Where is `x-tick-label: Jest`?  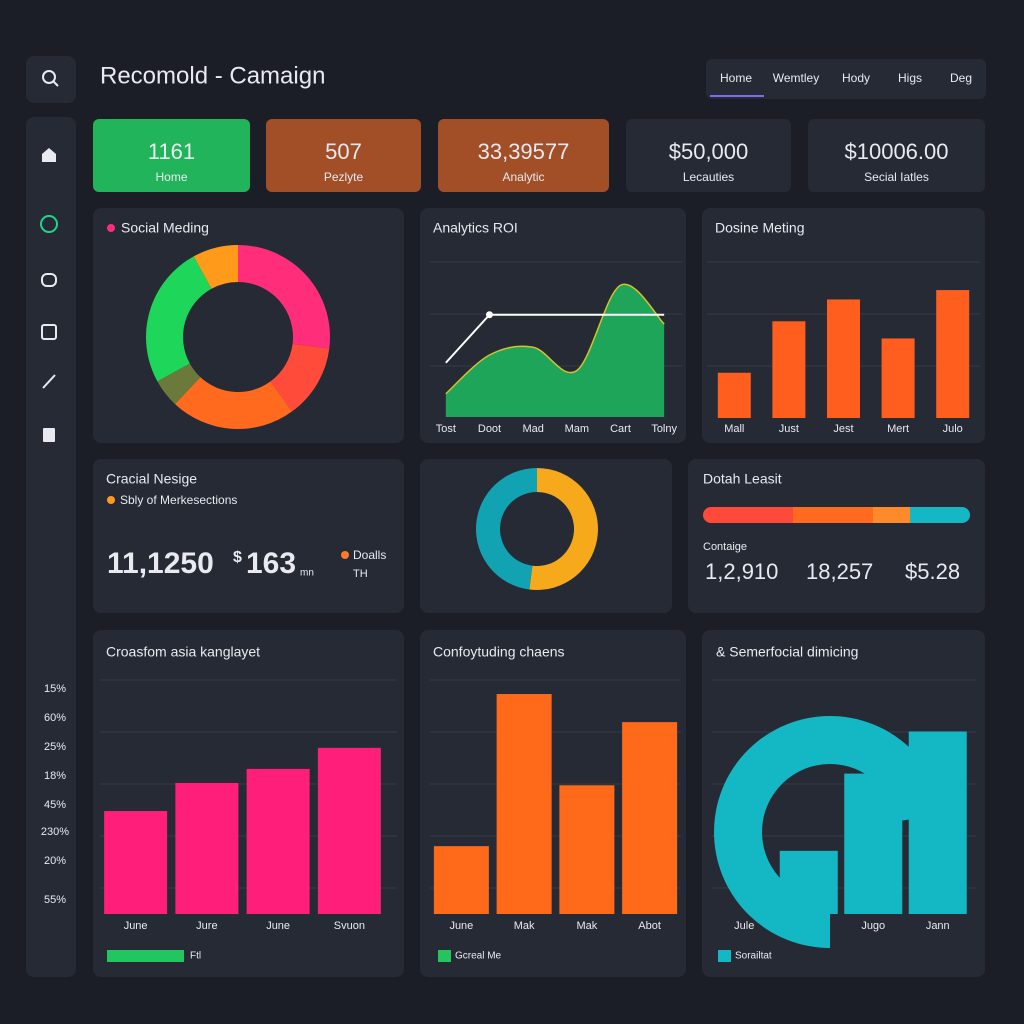 x-tick-label: Jest is located at coordinates (843, 429).